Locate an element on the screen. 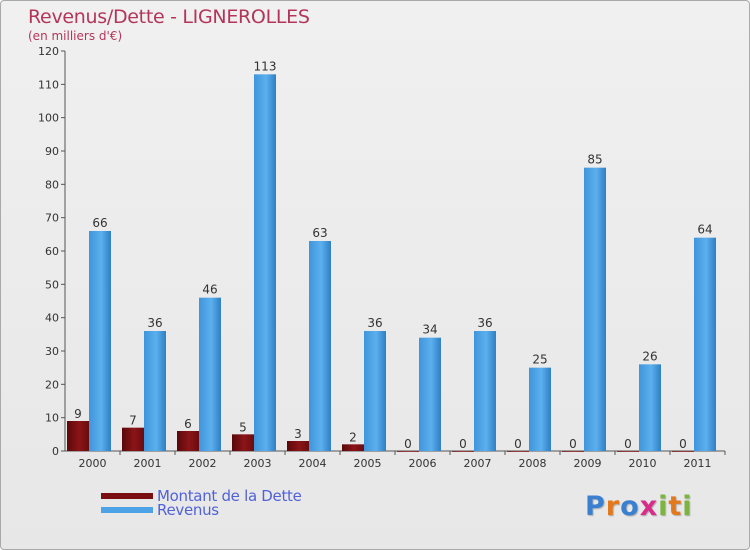  bar-revenus-2007 is located at coordinates (485, 391).